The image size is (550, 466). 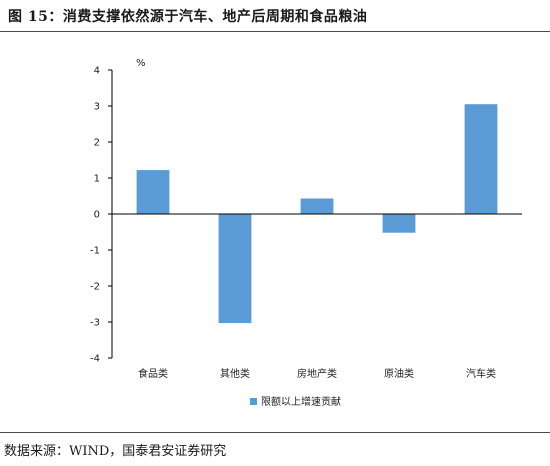 I want to click on figure-title: 图 15：消费支撑依然源于汽车、地产后周期和食品粮油, so click(x=188, y=17).